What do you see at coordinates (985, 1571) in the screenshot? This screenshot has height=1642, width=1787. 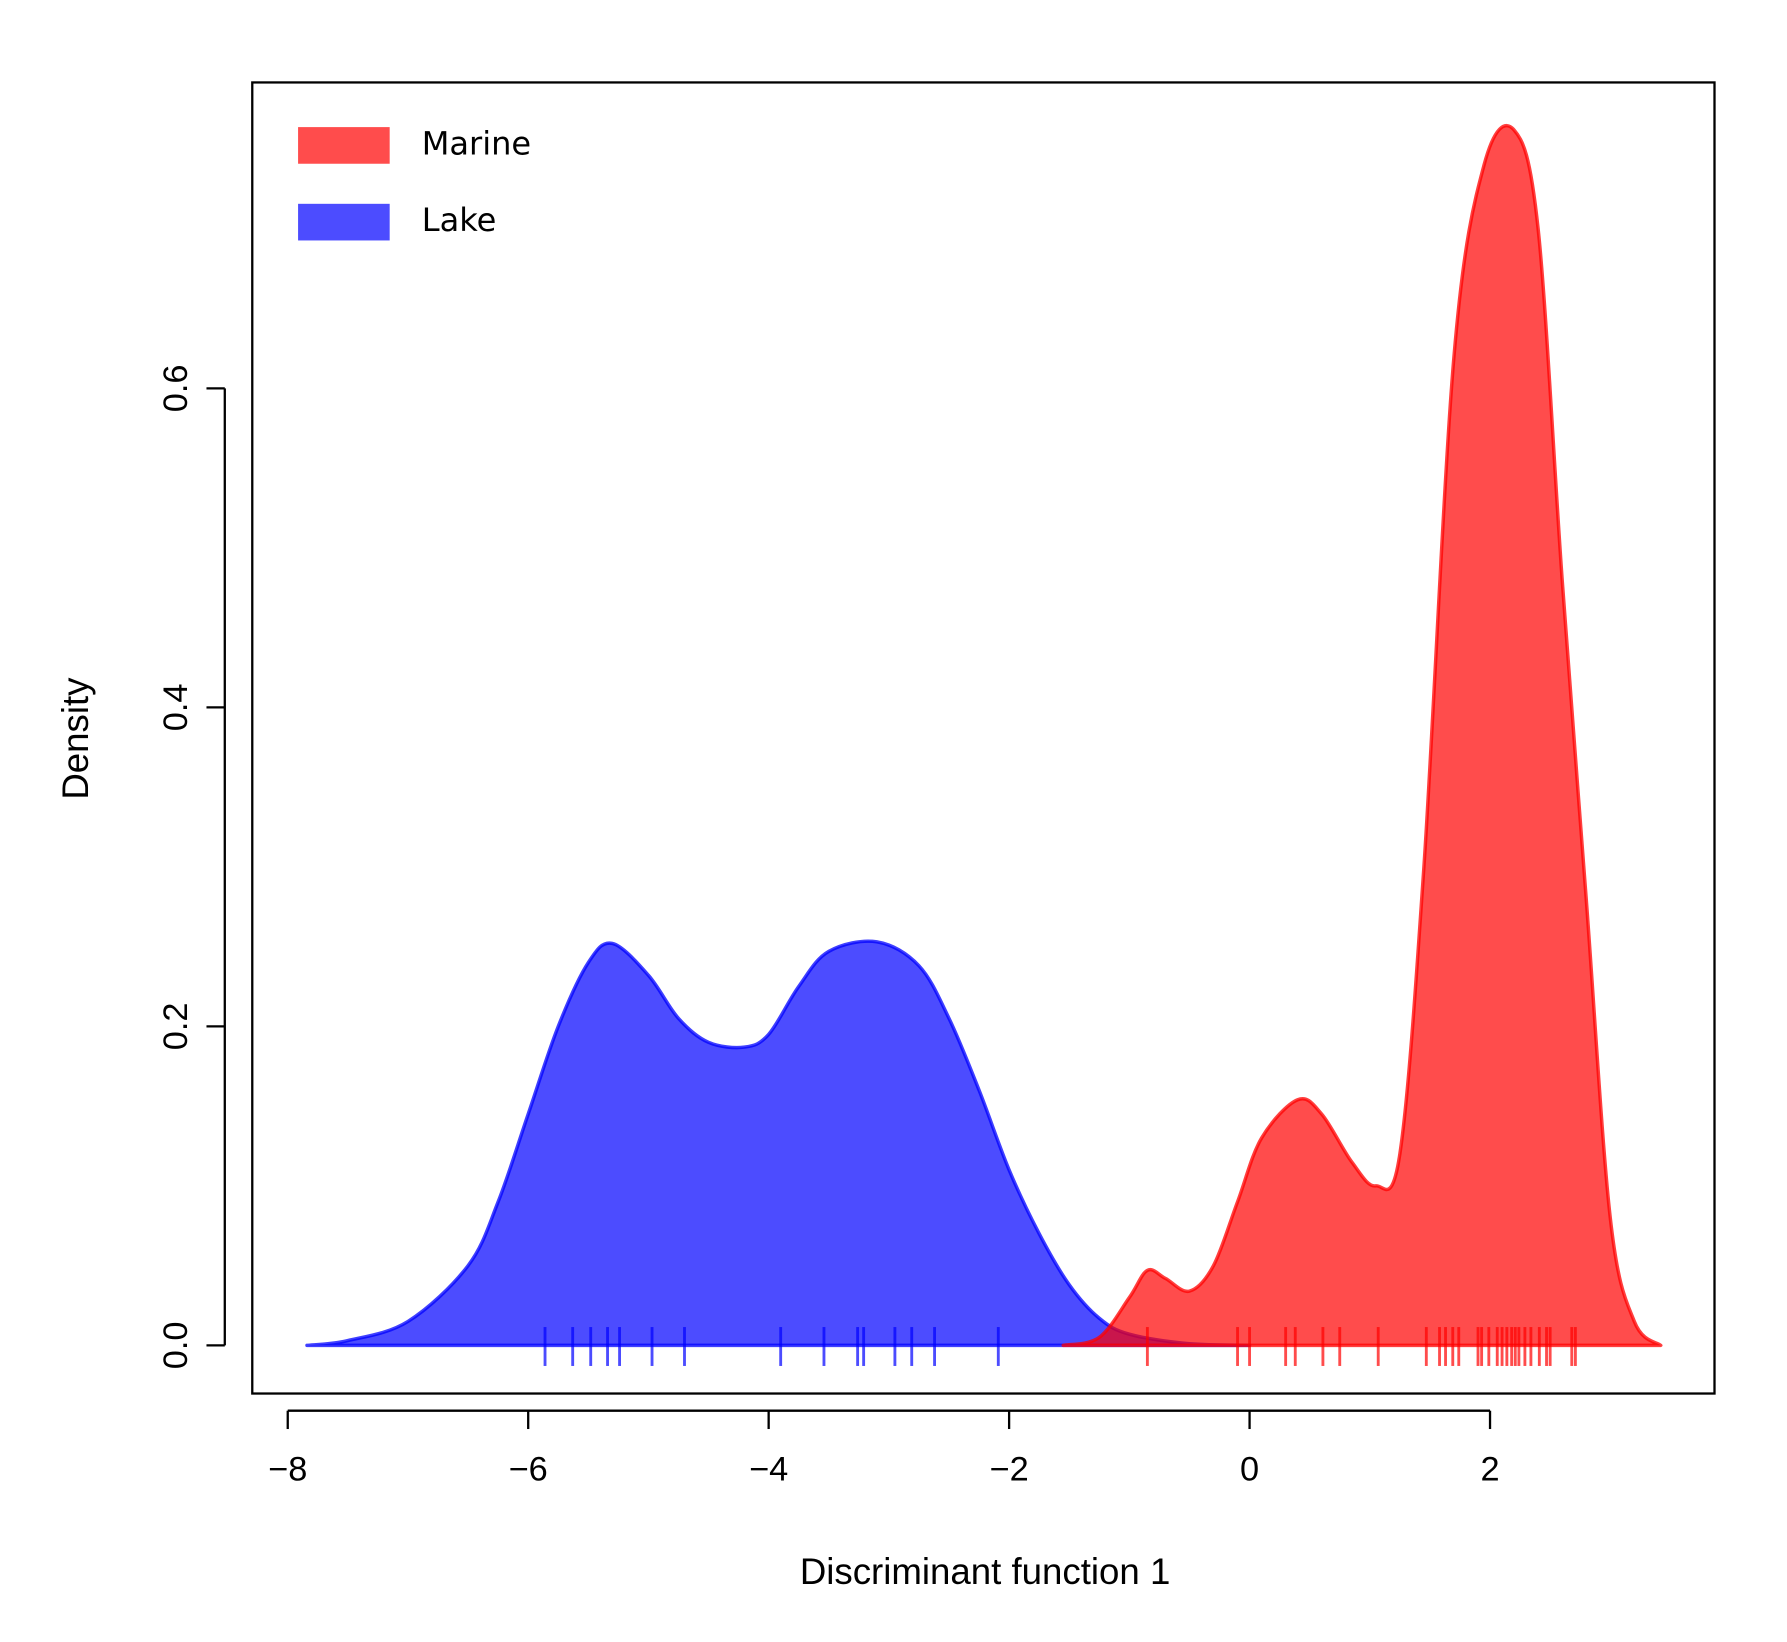 I see `x-axis-label: Discriminant function 1` at bounding box center [985, 1571].